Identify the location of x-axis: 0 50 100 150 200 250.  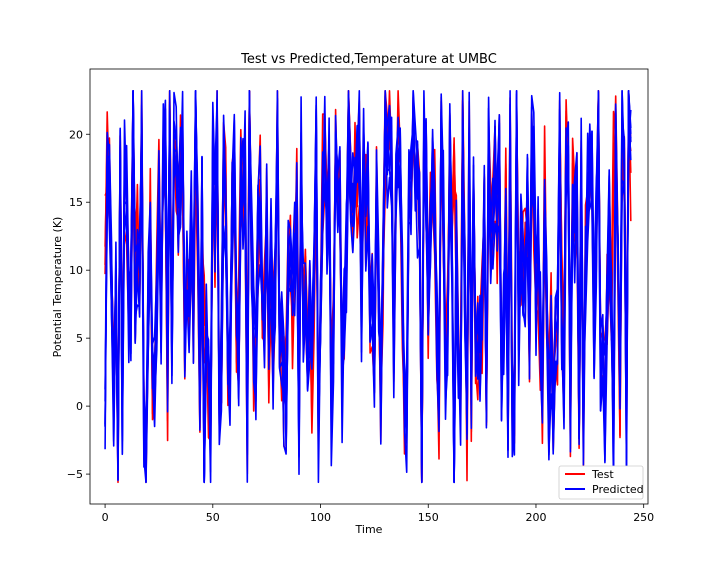
(378, 514).